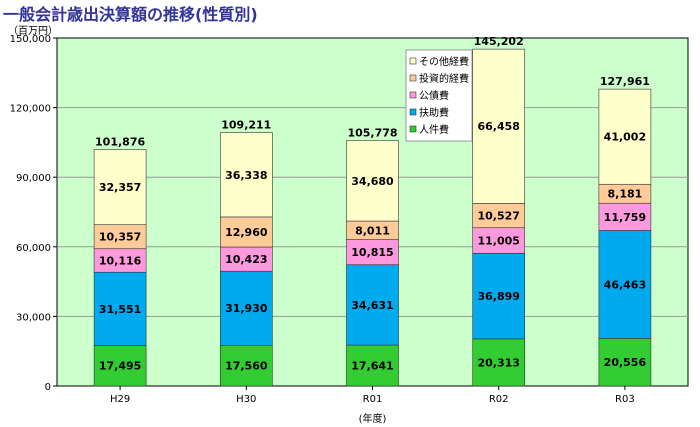  Describe the element at coordinates (434, 112) in the screenshot. I see `legend-label: 扶助費` at that location.